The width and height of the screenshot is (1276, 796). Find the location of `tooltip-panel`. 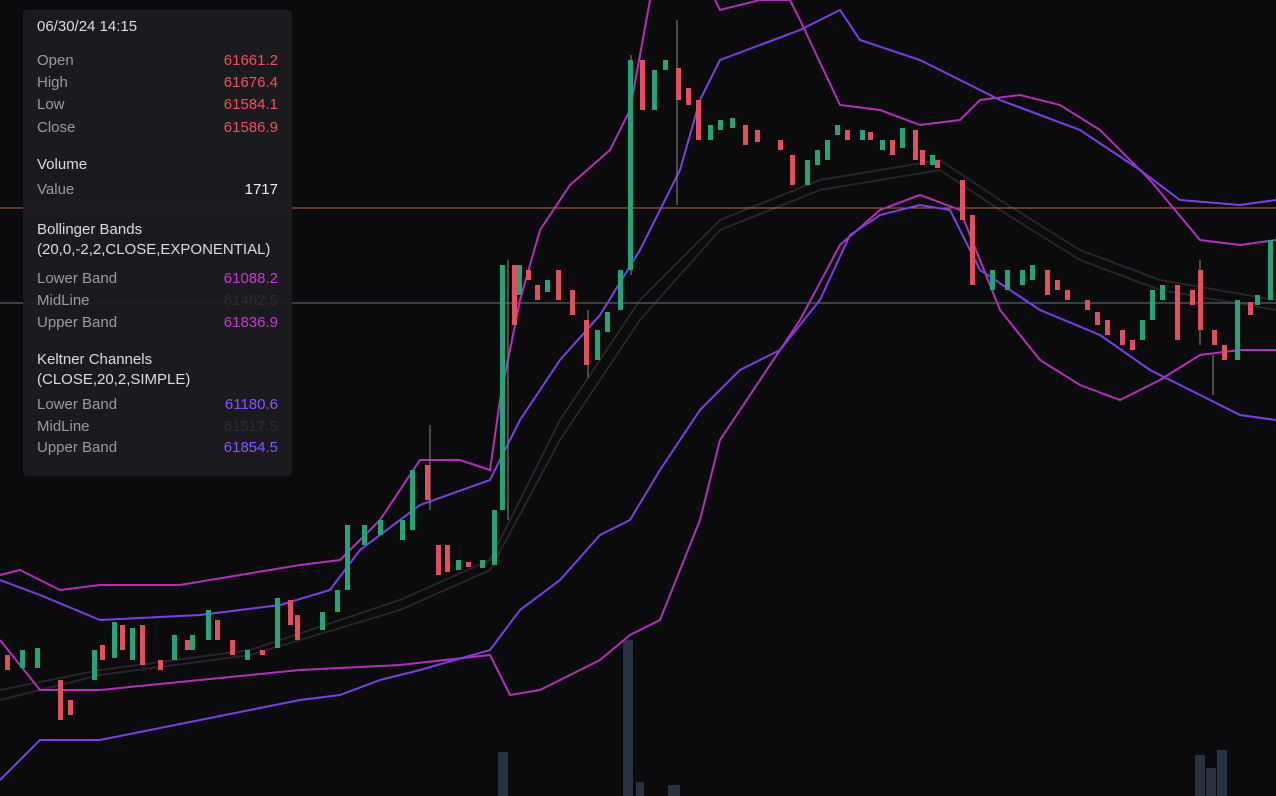

tooltip-panel is located at coordinates (157, 243).